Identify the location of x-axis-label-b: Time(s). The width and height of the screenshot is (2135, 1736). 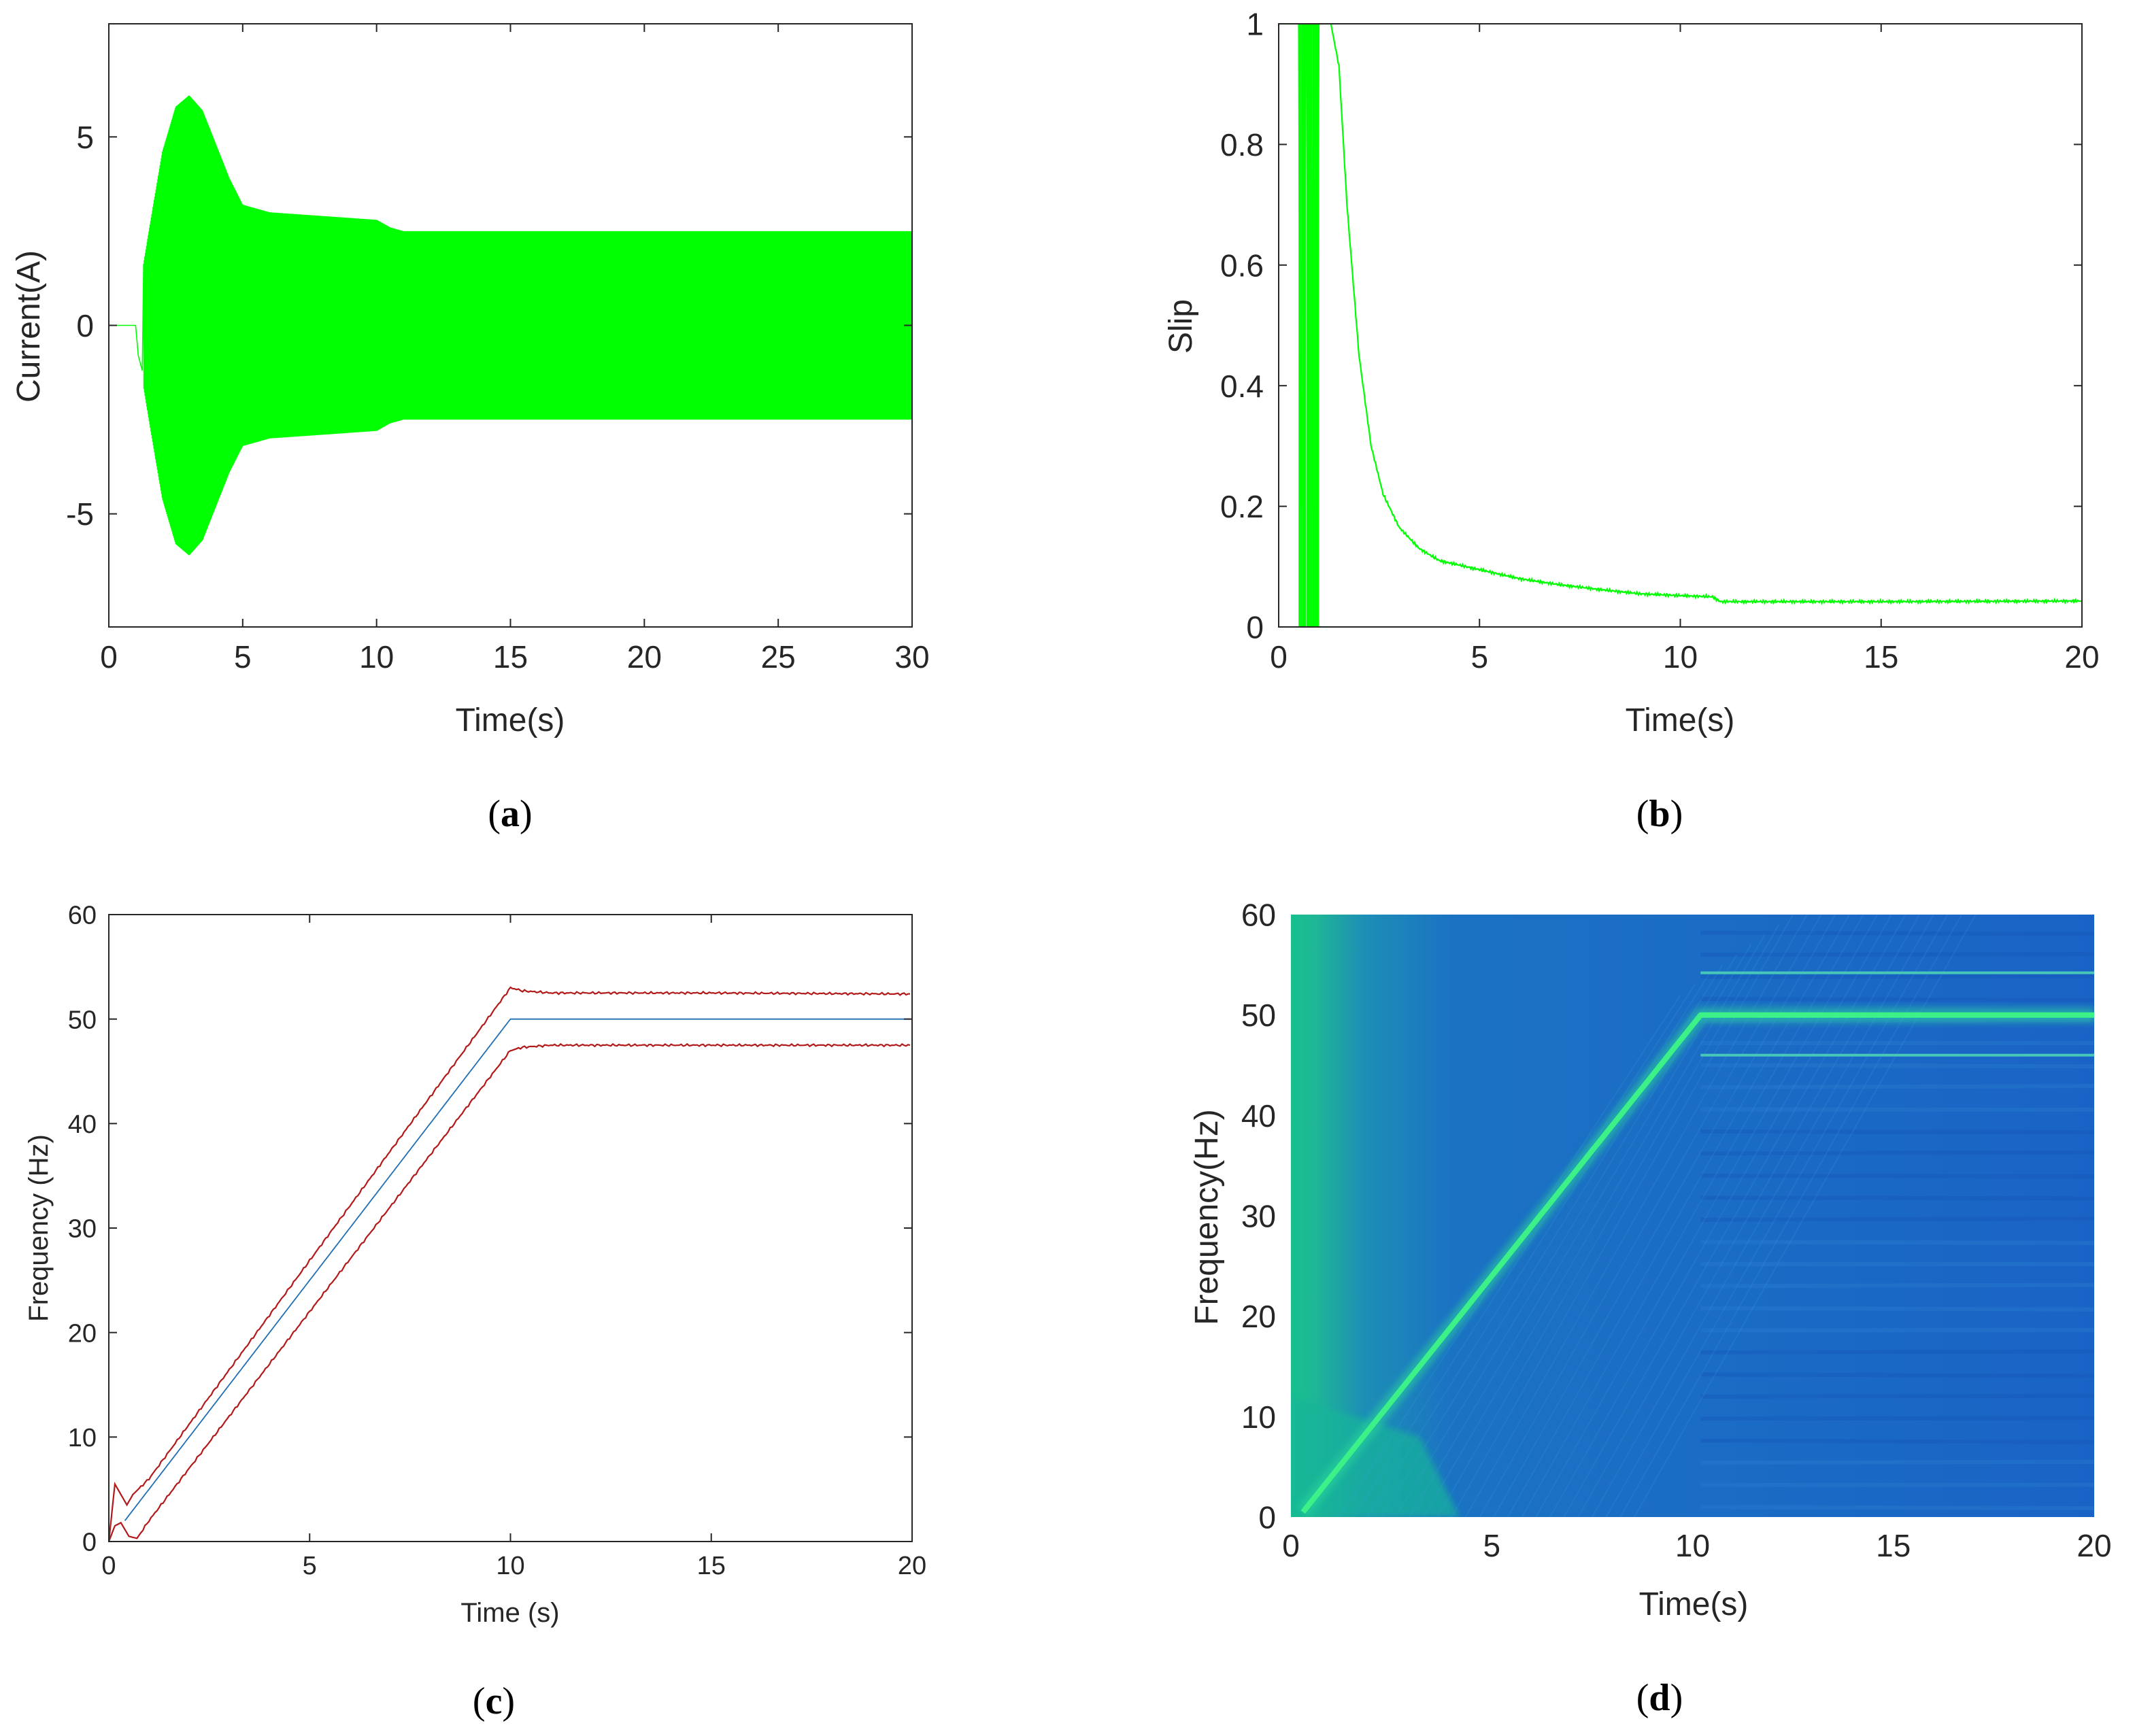
(1680, 720).